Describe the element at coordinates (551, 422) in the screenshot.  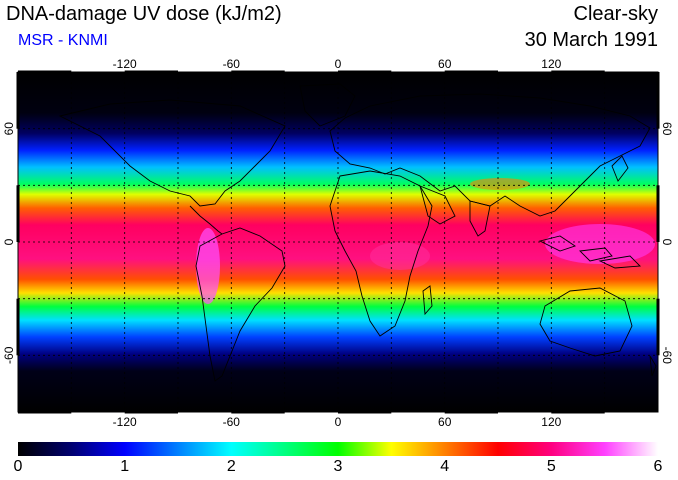
I see `lon-tick-bottom-5: 120` at that location.